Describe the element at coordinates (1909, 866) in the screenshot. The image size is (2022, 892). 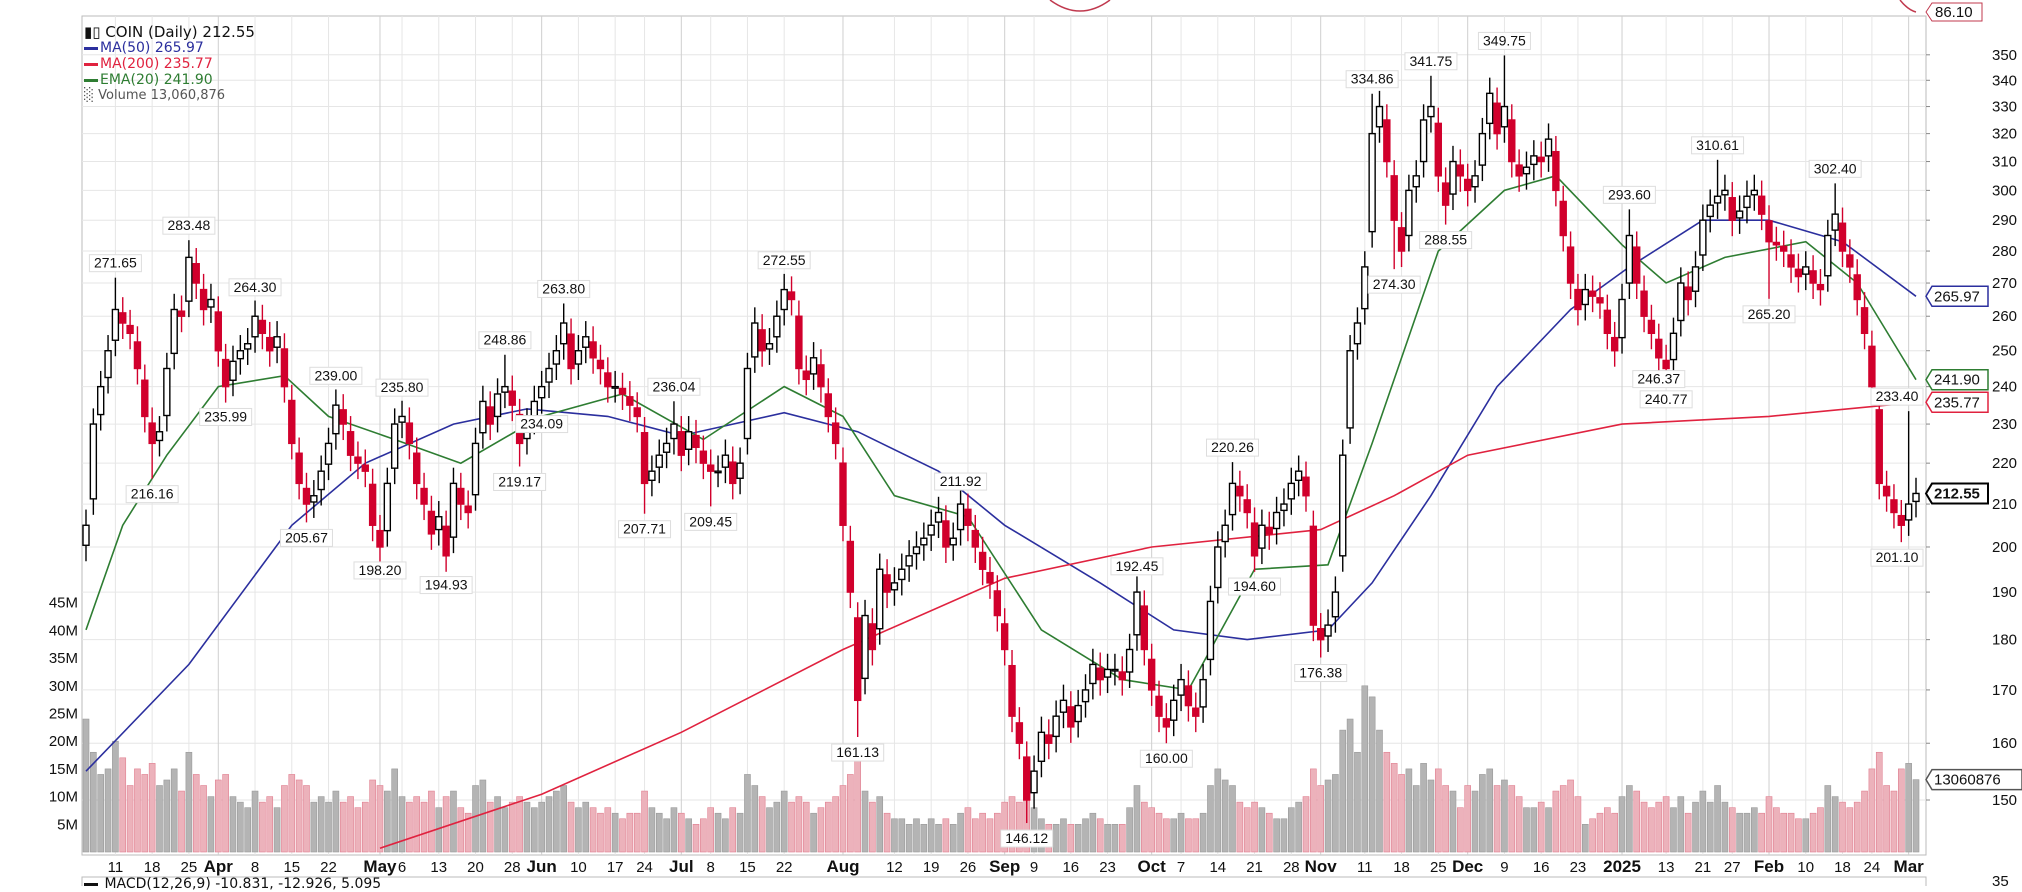
I see `x-tick-label: Mar` at that location.